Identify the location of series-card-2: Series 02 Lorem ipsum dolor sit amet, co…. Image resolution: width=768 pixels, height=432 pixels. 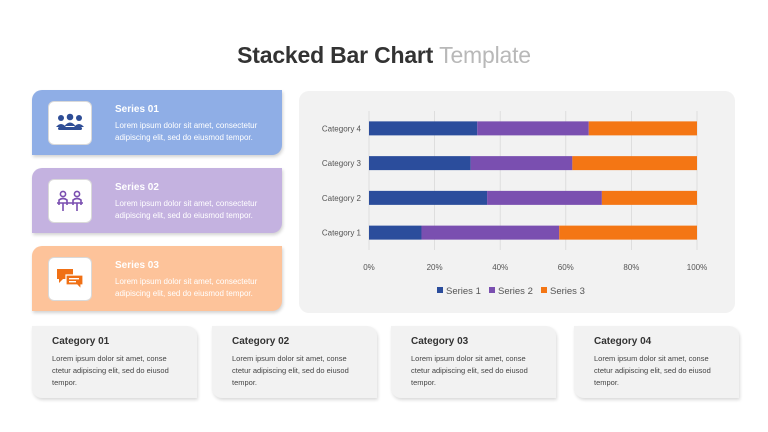
(157, 200).